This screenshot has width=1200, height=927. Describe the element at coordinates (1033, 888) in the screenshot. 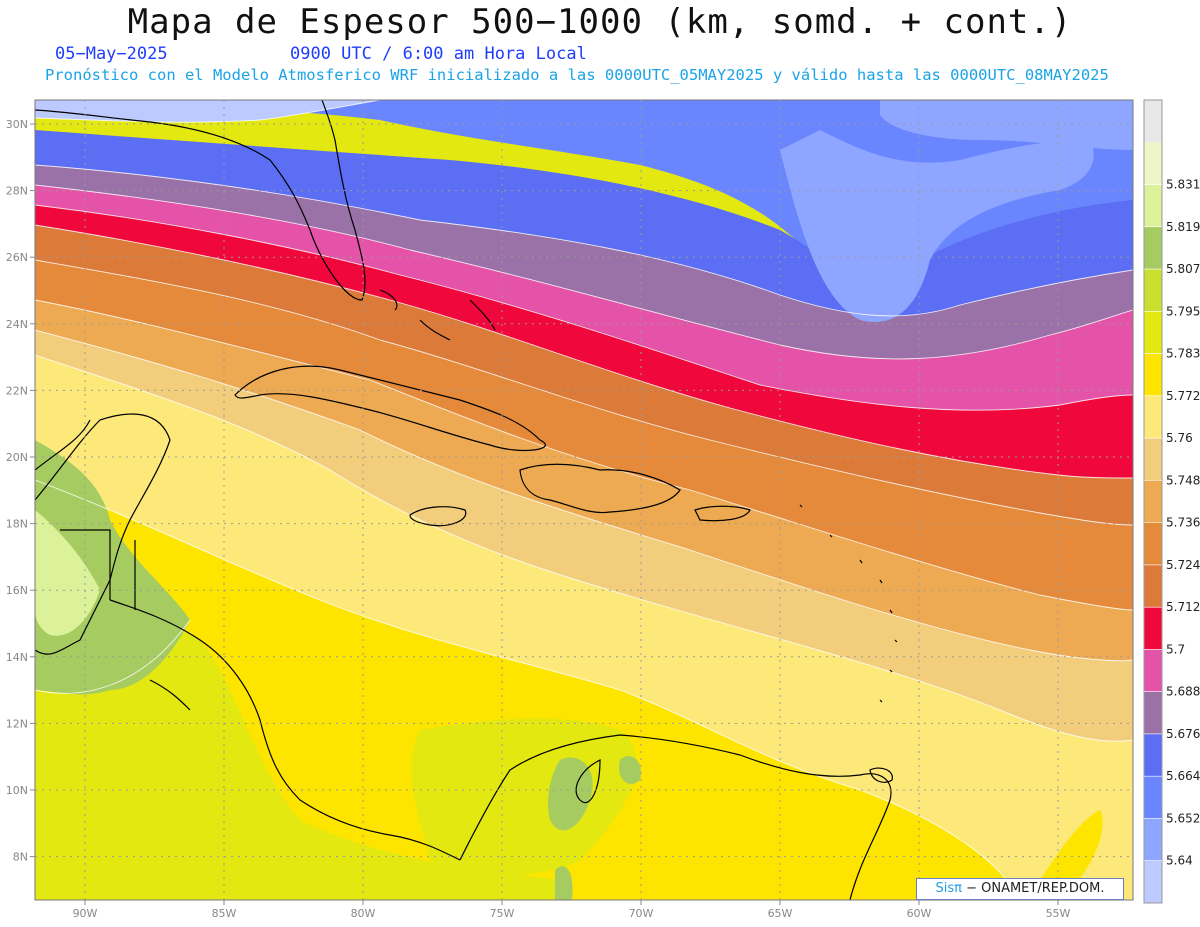

I see `credit-text: − ONAMET/REP.DOM.` at that location.